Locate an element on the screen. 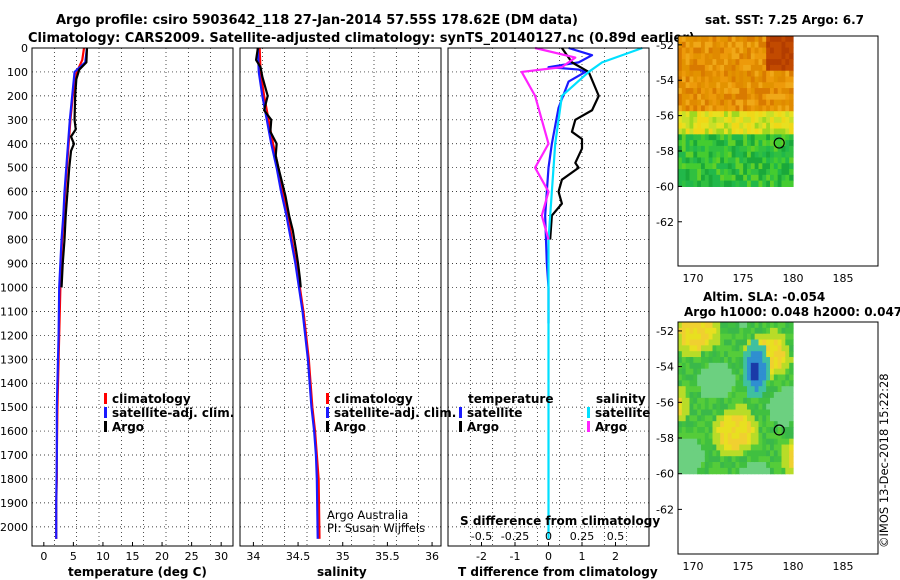 The image size is (900, 580). y-tick-label: 500 is located at coordinates (17, 168).